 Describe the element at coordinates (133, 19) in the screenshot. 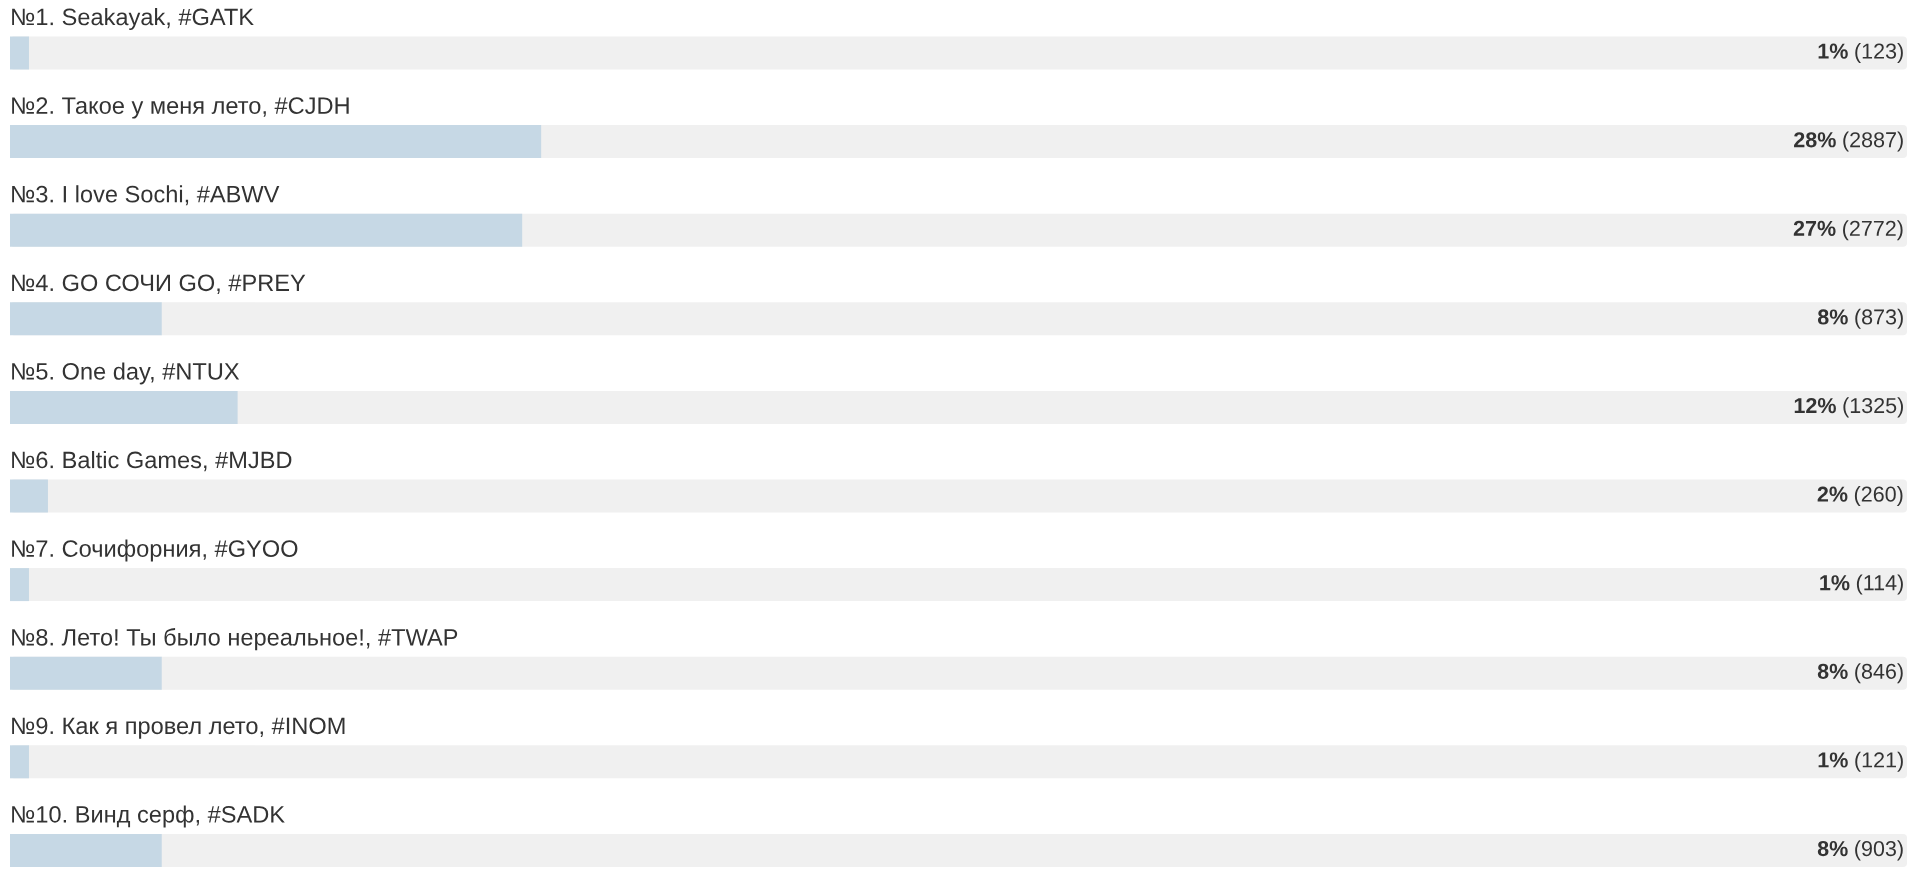

I see `y-tick-label: №1. Seakayak, #GATK` at that location.